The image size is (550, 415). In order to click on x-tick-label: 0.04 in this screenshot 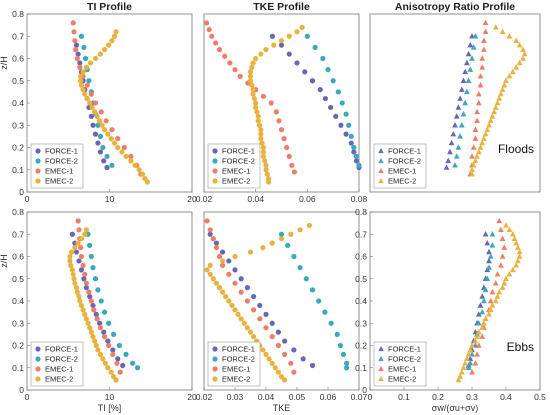, I will do `click(266, 397)`.